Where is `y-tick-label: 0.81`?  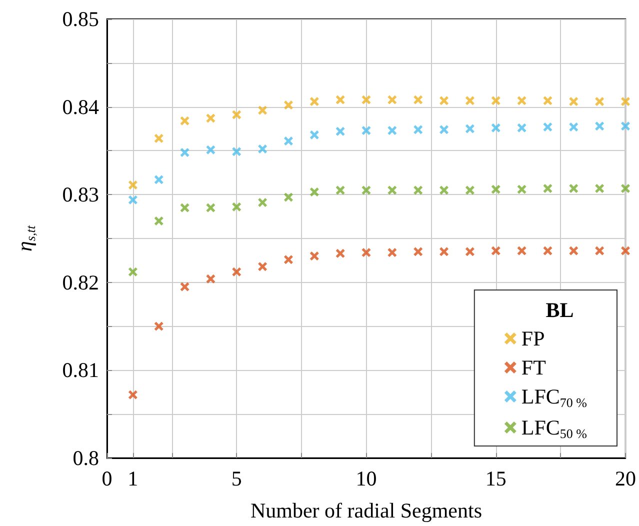 y-tick-label: 0.81 is located at coordinates (80, 370).